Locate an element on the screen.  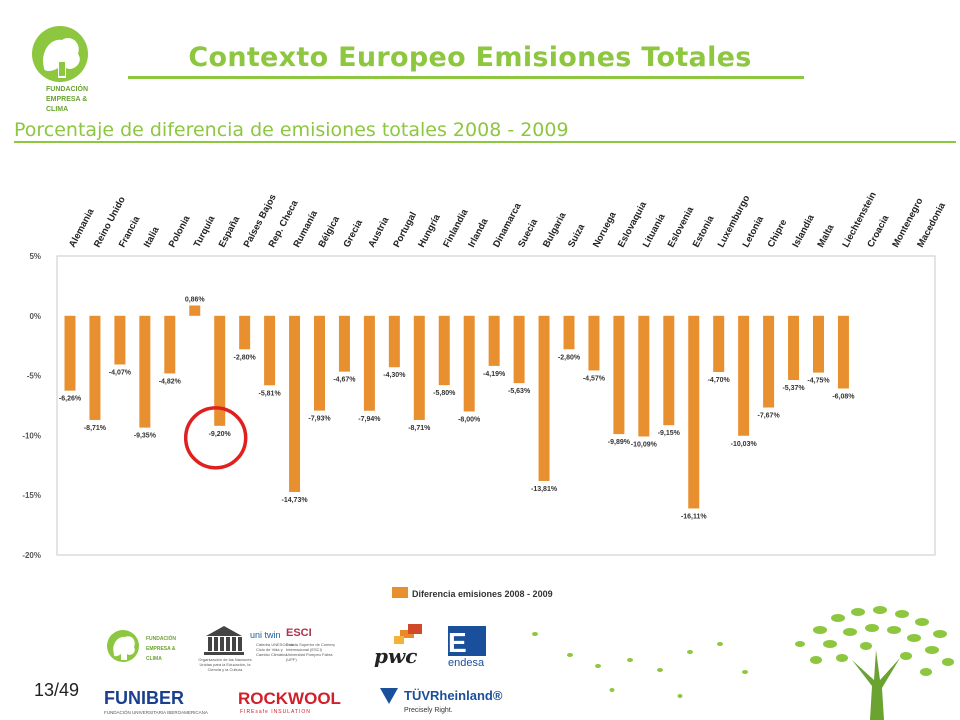
category-label: Hungría is located at coordinates (429, 230).